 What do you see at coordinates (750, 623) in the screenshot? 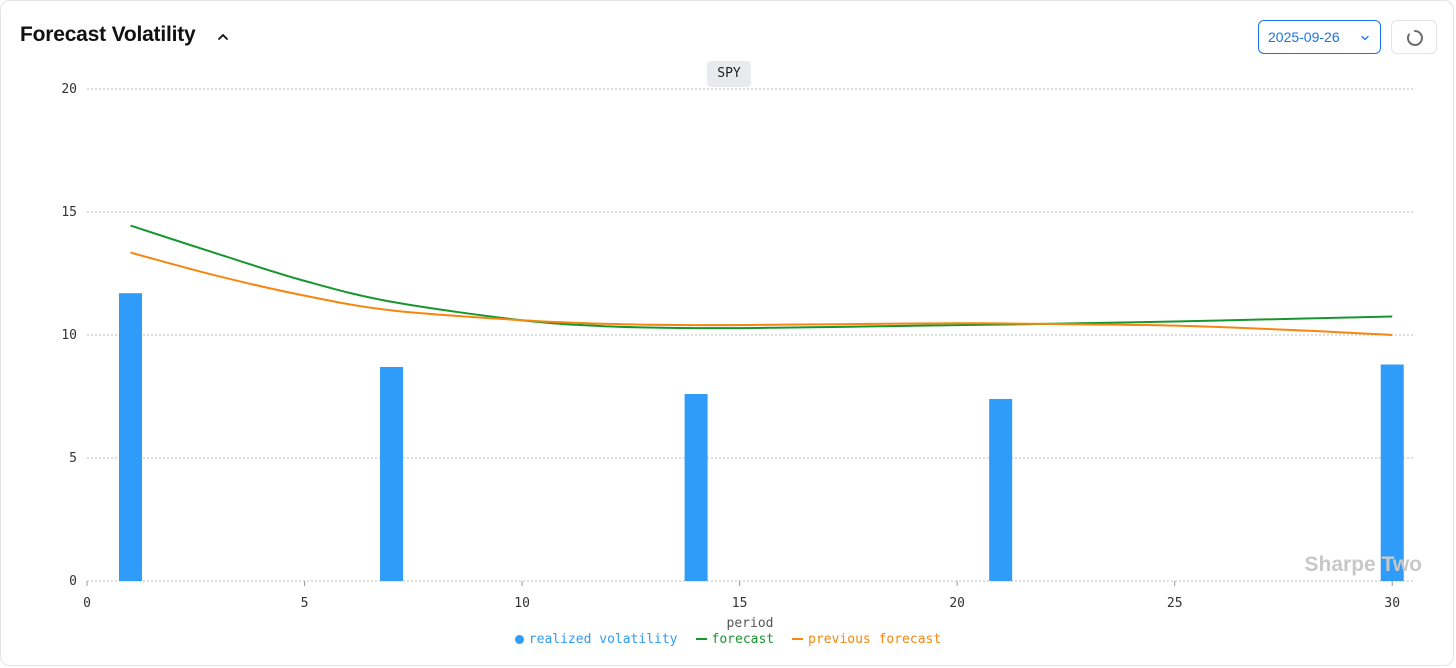
I see `x-axis-label: period` at bounding box center [750, 623].